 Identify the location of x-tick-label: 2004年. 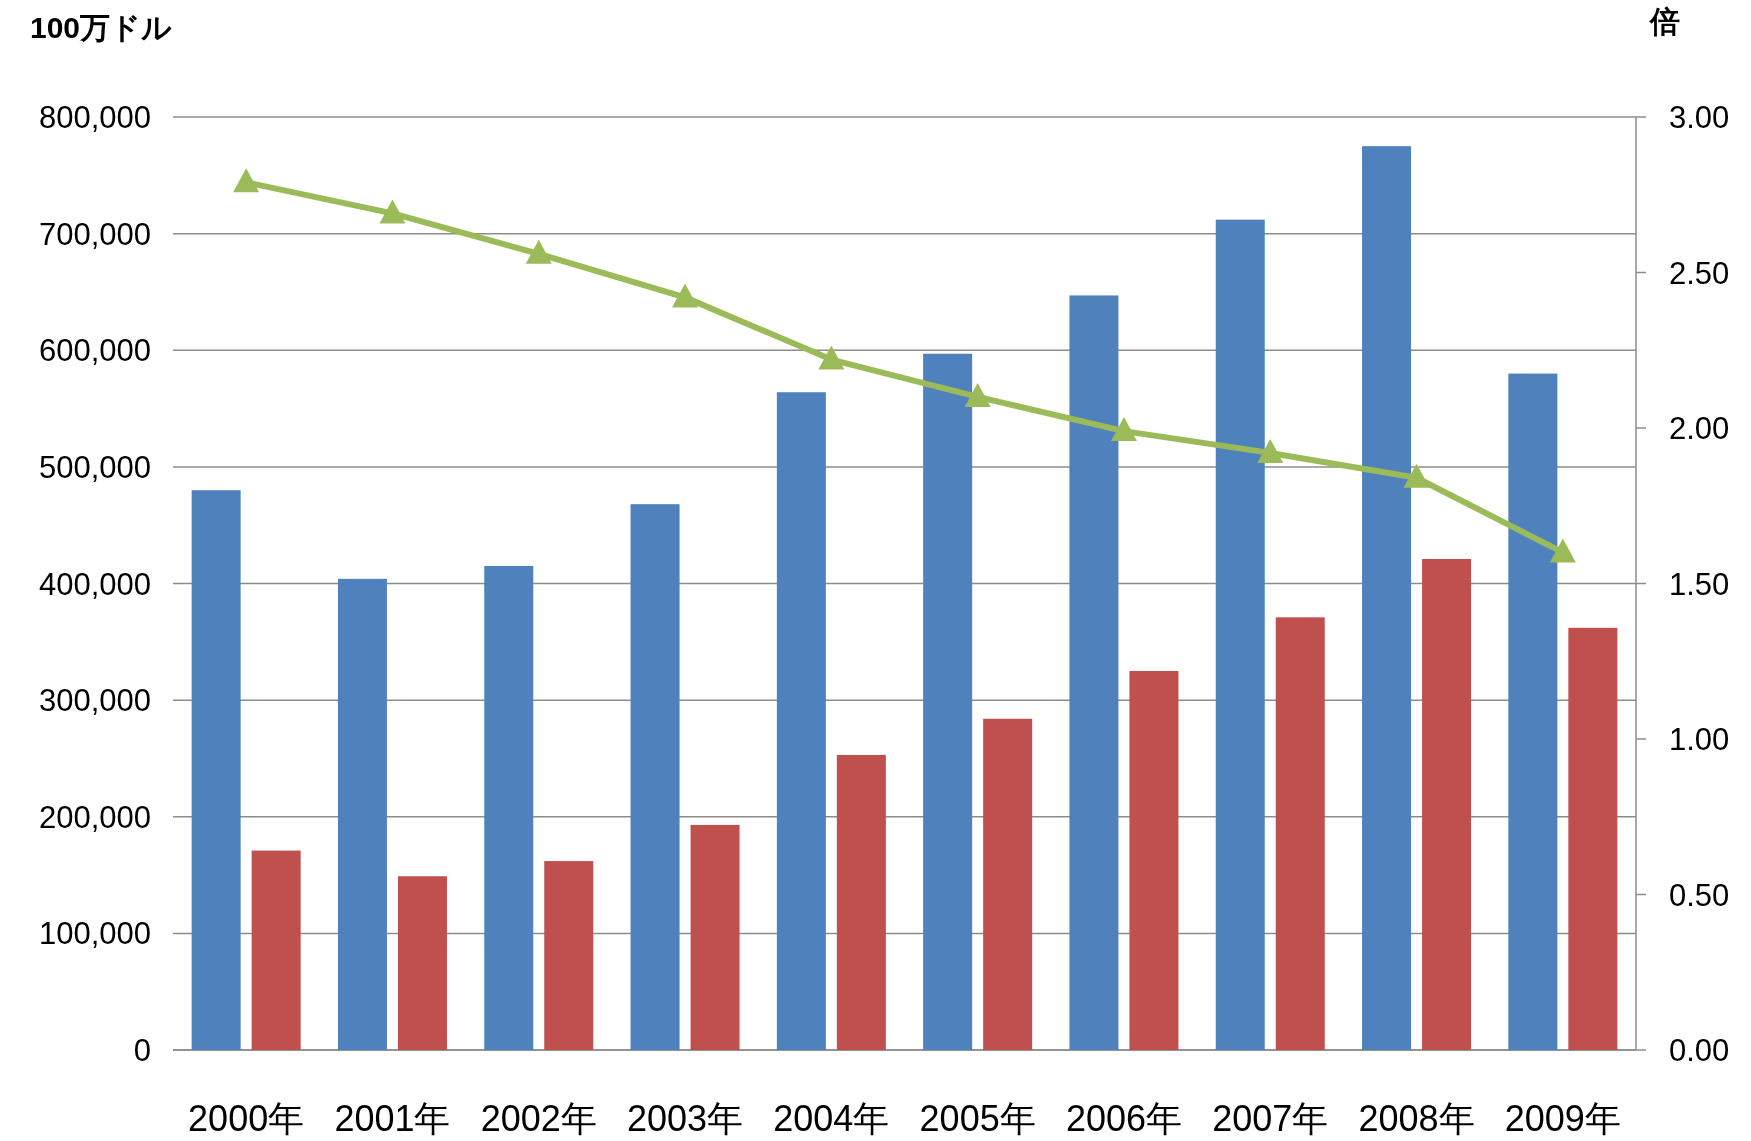
(831, 1118).